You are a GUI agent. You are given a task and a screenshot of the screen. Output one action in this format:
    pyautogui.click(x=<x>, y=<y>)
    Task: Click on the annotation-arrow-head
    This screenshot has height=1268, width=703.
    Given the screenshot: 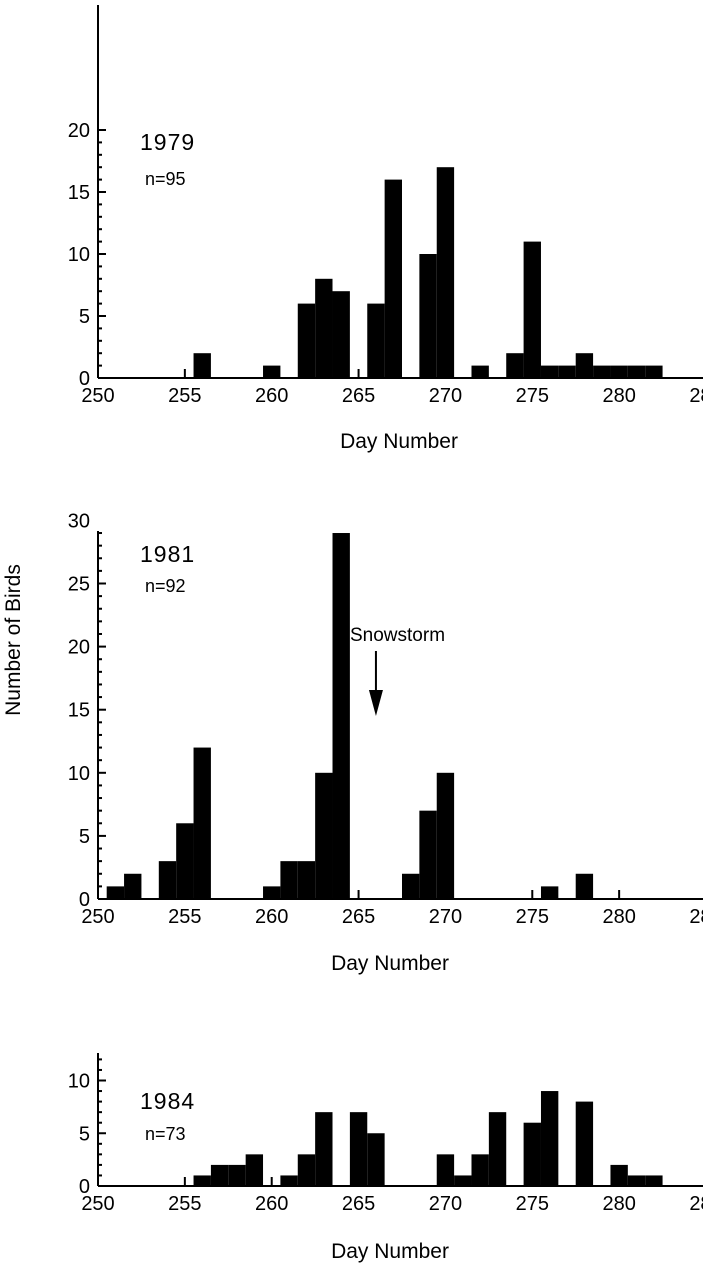 What is the action you would take?
    pyautogui.click(x=375, y=703)
    